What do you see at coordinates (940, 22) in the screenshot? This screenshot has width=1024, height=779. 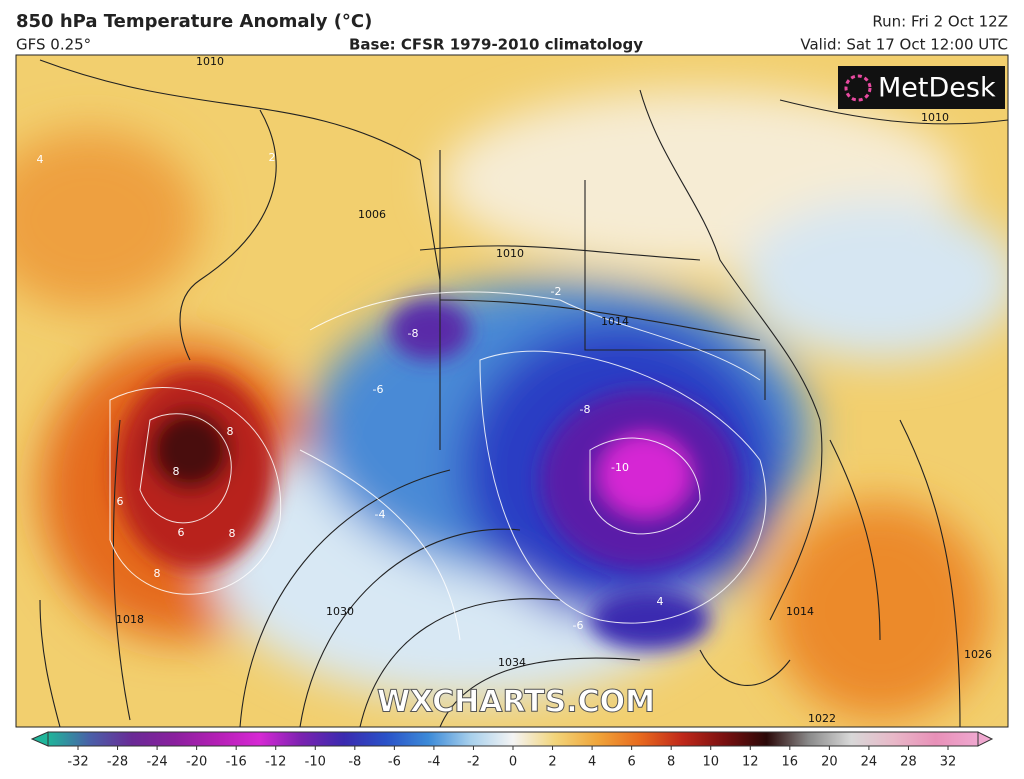 I see `run: Run: Fri 2 Oct 12Z` at bounding box center [940, 22].